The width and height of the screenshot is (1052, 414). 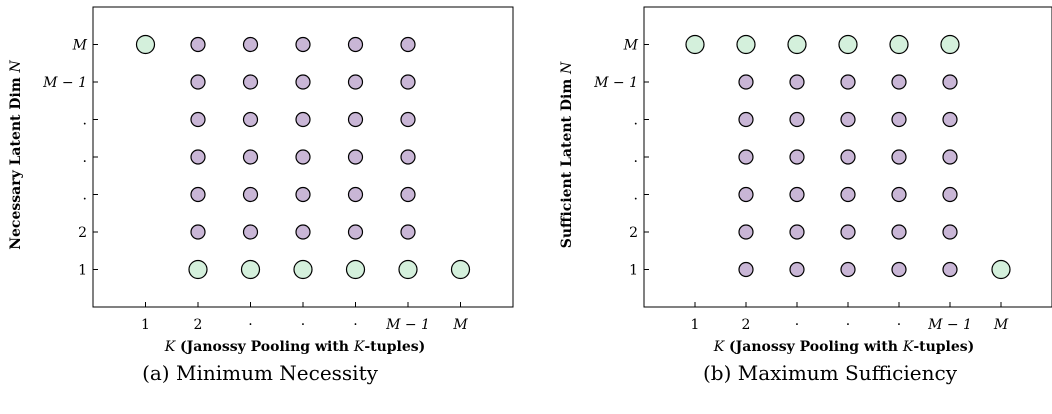 What do you see at coordinates (631, 46) in the screenshot?
I see `y-tick-label: M` at bounding box center [631, 46].